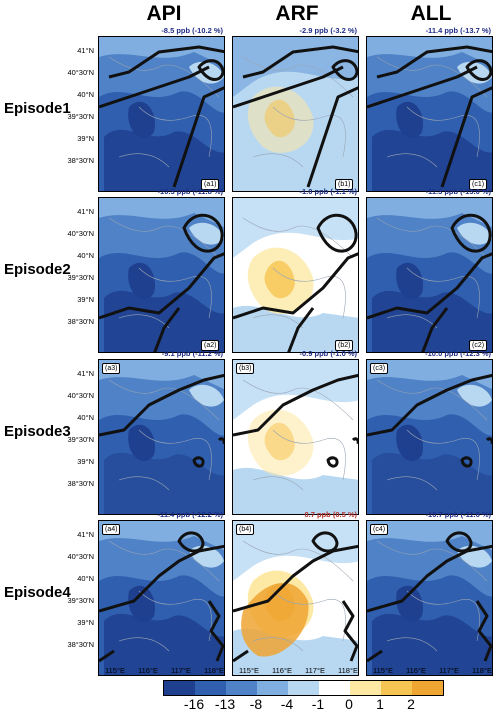 This screenshot has height=712, width=500. Describe the element at coordinates (192, 353) in the screenshot. I see `panel-mean-change: -9.1 ppb (-11.2 %)` at that location.